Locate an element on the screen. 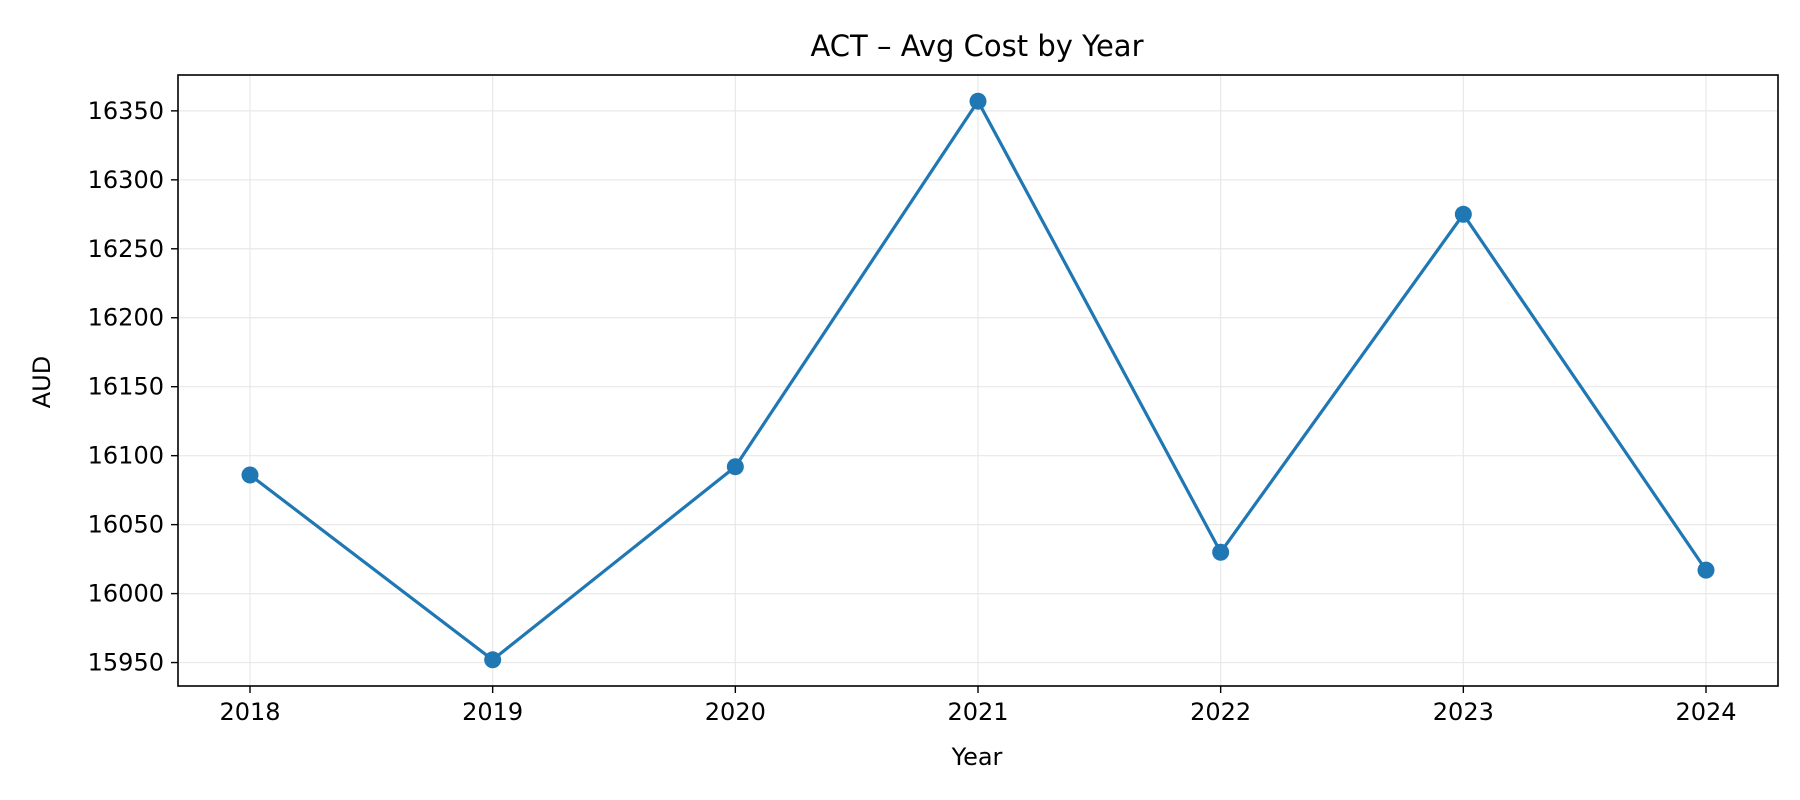 Image resolution: width=1800 pixels, height=800 pixels. data-point-2019 is located at coordinates (493, 660).